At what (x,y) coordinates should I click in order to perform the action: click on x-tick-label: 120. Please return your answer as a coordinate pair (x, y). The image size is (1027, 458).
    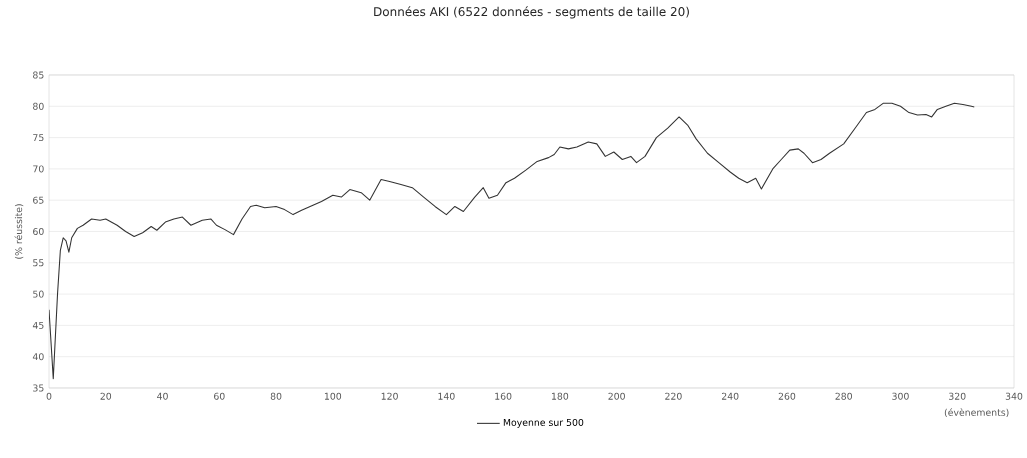
    Looking at the image, I should click on (389, 396).